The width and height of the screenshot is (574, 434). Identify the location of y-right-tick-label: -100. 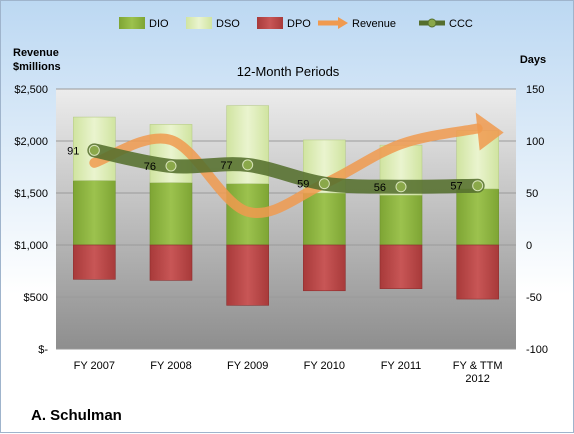
(537, 350).